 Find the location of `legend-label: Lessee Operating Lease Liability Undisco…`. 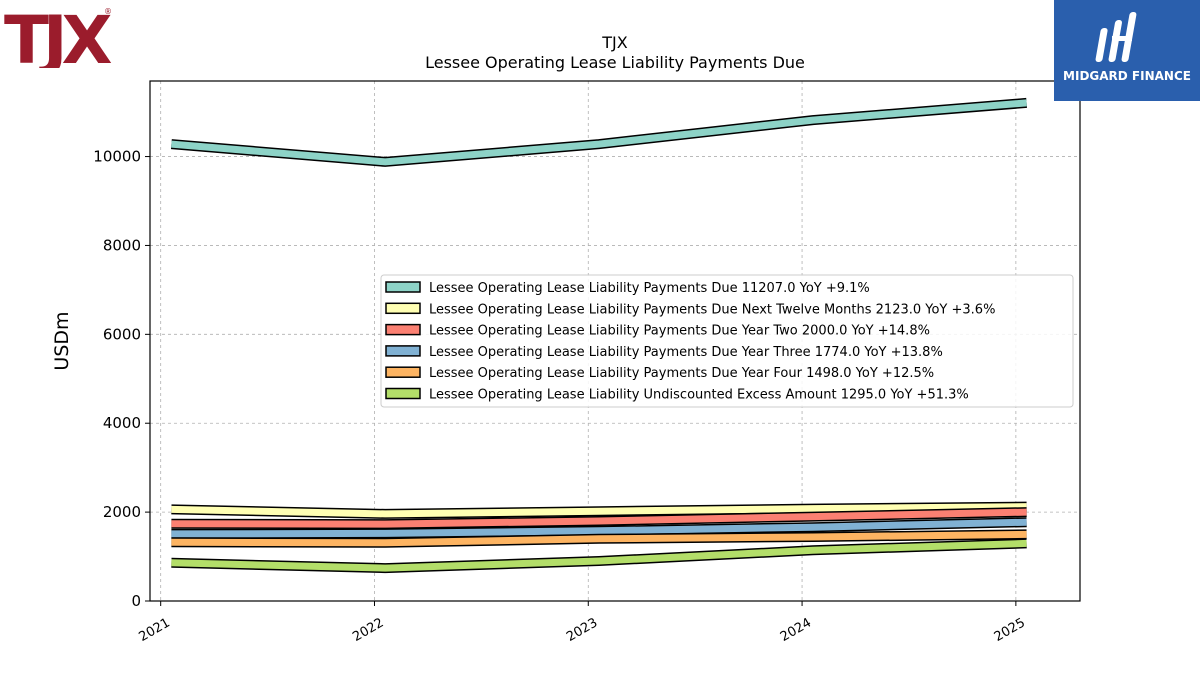

legend-label: Lessee Operating Lease Liability Undisco… is located at coordinates (699, 395).